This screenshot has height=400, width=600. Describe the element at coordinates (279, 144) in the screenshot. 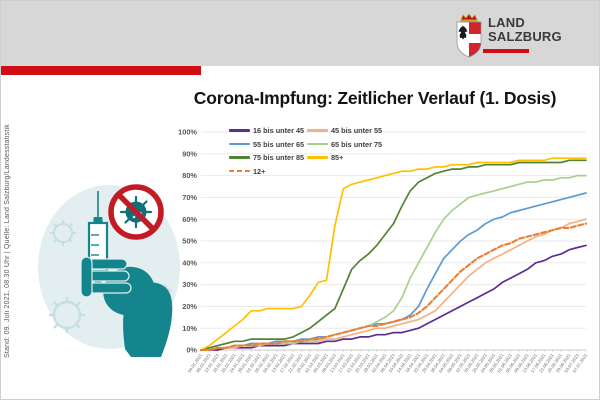

I see `legend-label: 55 bis unter 65` at that location.